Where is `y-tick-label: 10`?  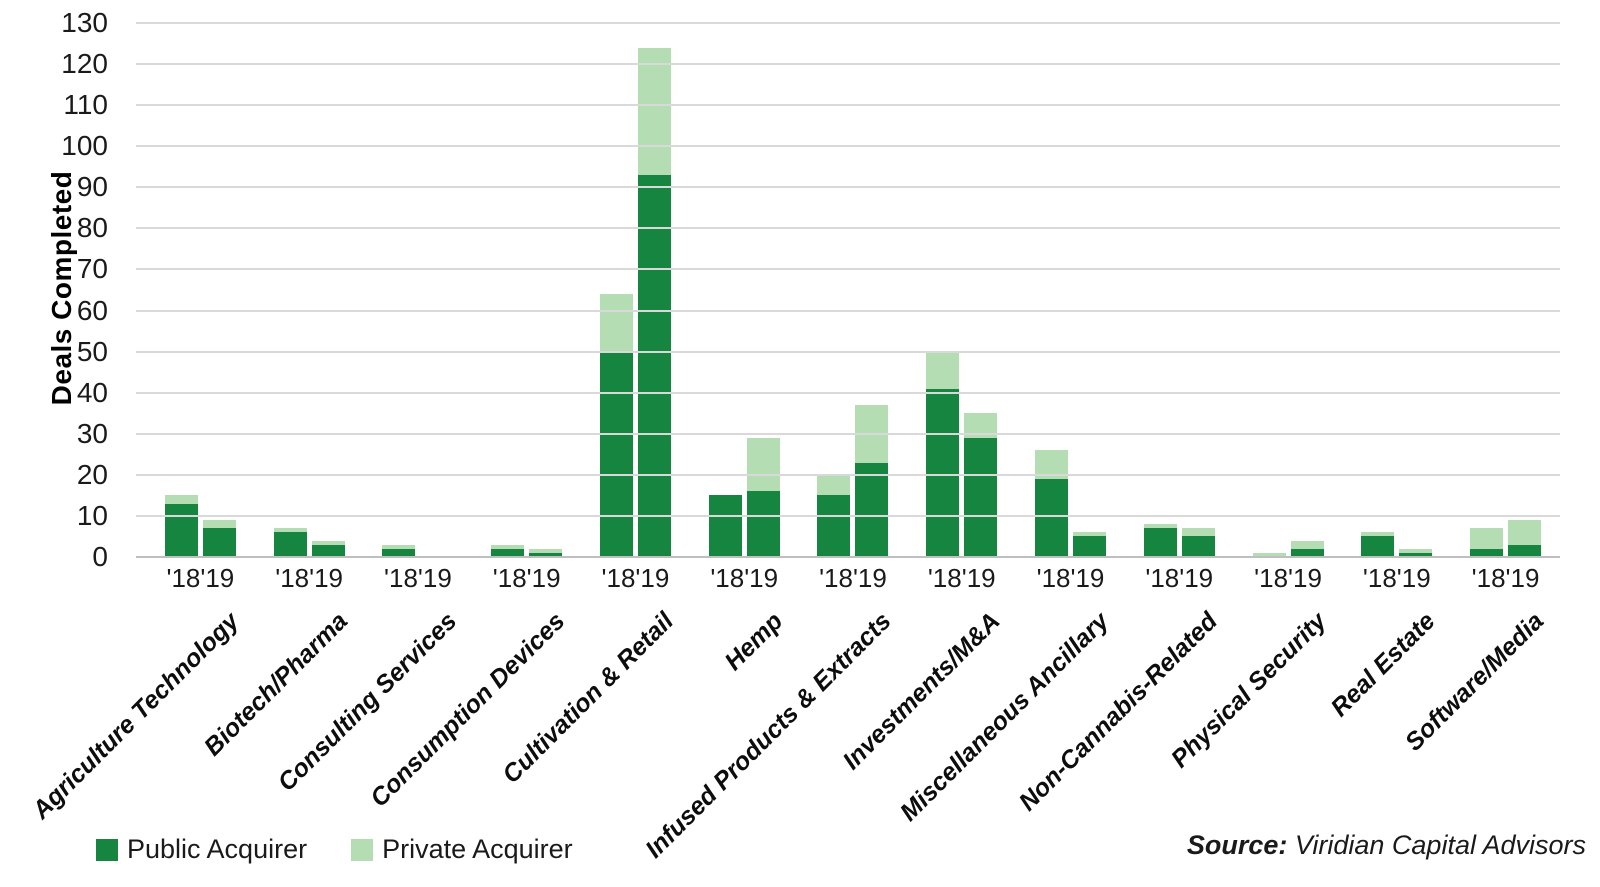
y-tick-label: 10 is located at coordinates (92, 515).